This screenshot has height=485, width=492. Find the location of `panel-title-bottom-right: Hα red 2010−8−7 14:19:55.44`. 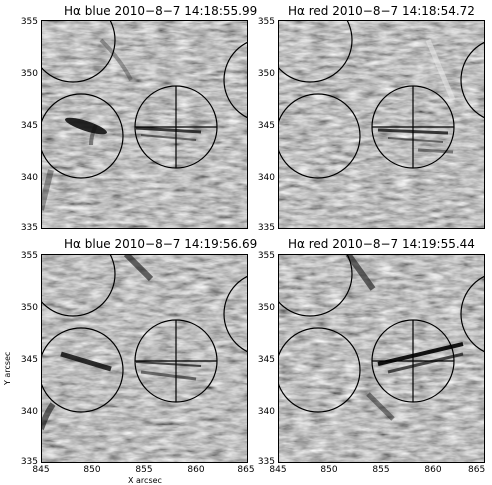

panel-title-bottom-right: Hα red 2010−8−7 14:19:55.44 is located at coordinates (381, 244).